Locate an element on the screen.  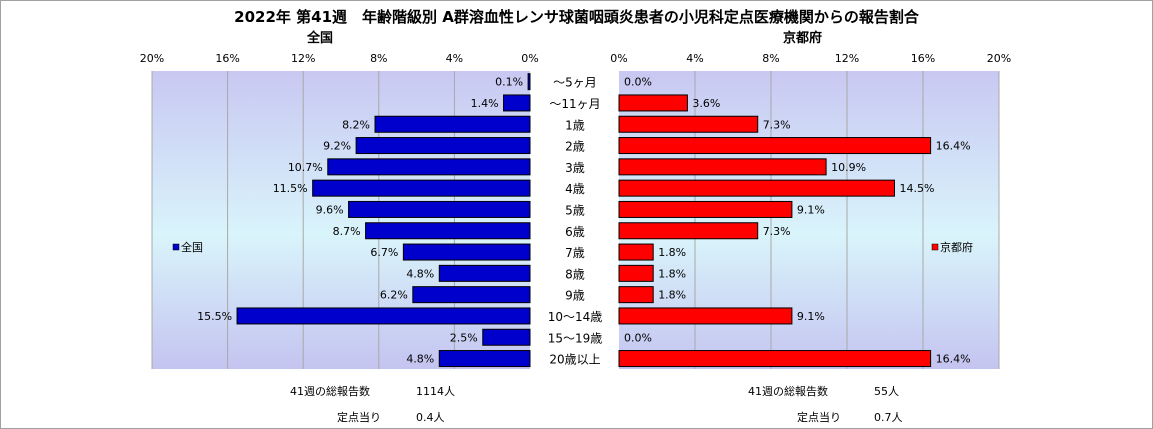
national-panel-title: 全国 is located at coordinates (320, 38).